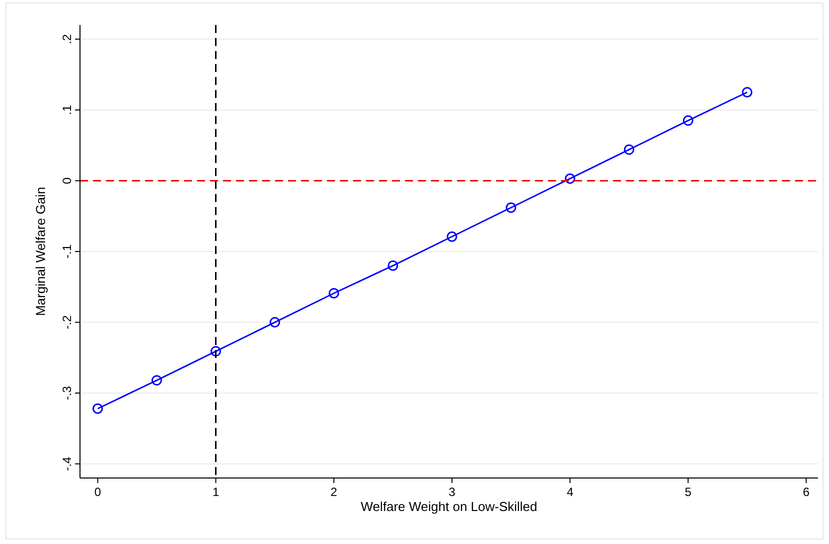 The image size is (829, 544). What do you see at coordinates (67, 180) in the screenshot?
I see `y-tick-label: 0` at bounding box center [67, 180].